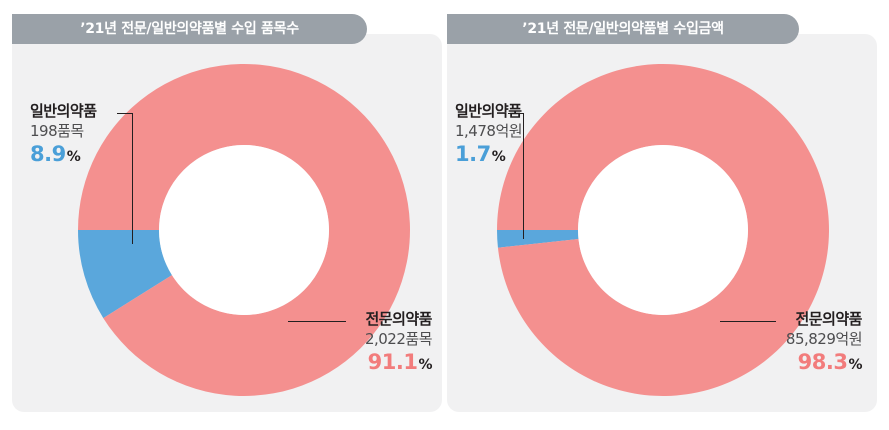 This screenshot has width=889, height=430. Describe the element at coordinates (473, 154) in the screenshot. I see `otc-percent-amount: 1.7` at that location.